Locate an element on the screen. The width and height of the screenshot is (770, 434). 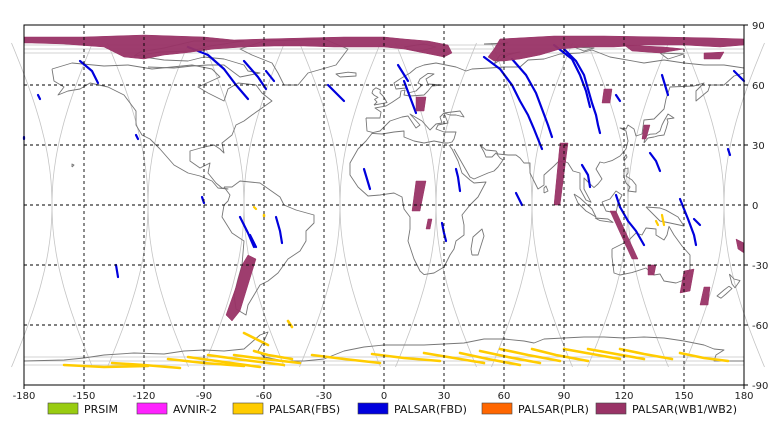
x-tick-label: -120 is located at coordinates (144, 396).